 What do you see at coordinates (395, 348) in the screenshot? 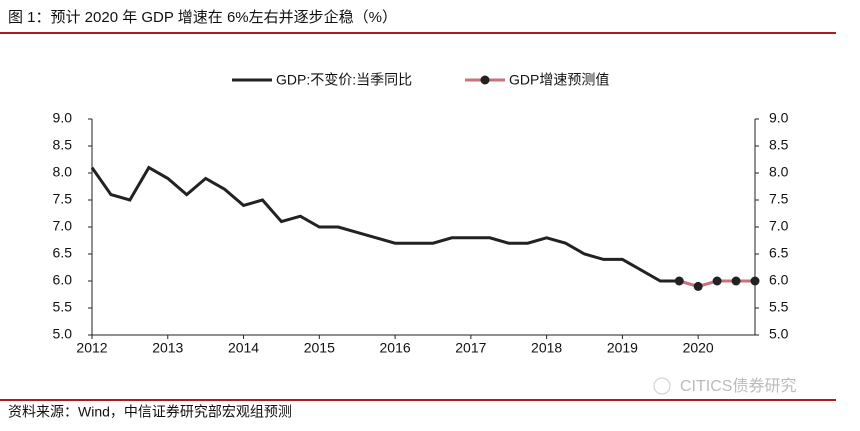
I see `x-tick-label: 2016` at bounding box center [395, 348].